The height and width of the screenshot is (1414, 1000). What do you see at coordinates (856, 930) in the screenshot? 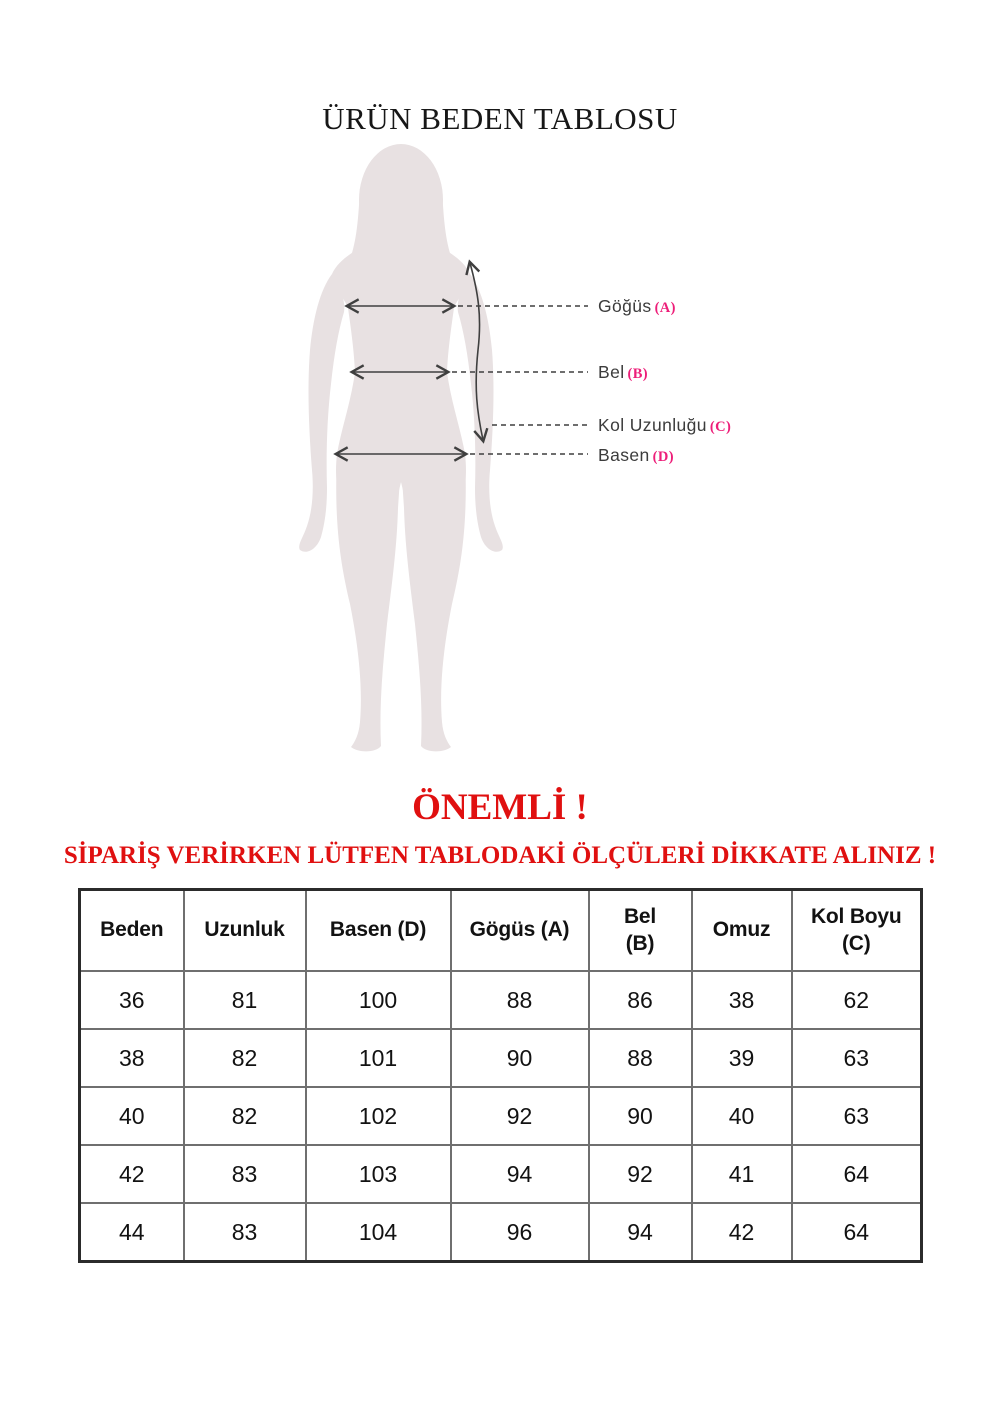
I see `col-header-kol-boyu: Kol Boyu (C)` at bounding box center [856, 930].